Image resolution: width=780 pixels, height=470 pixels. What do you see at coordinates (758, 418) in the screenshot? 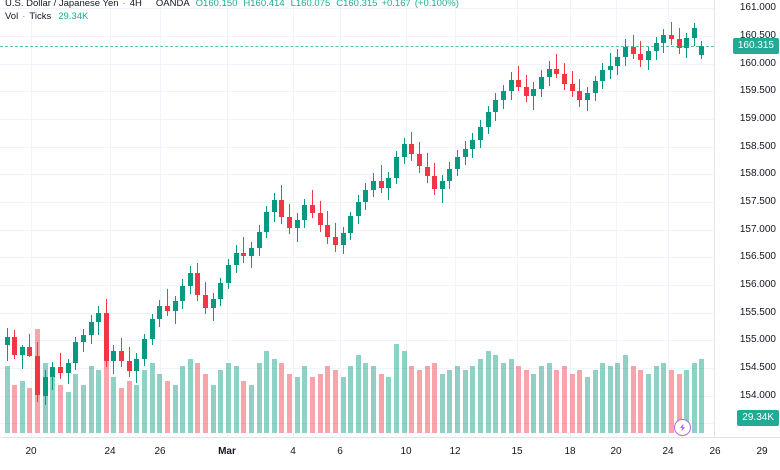
I see `current-volume-badge: 29.34K` at bounding box center [758, 418].